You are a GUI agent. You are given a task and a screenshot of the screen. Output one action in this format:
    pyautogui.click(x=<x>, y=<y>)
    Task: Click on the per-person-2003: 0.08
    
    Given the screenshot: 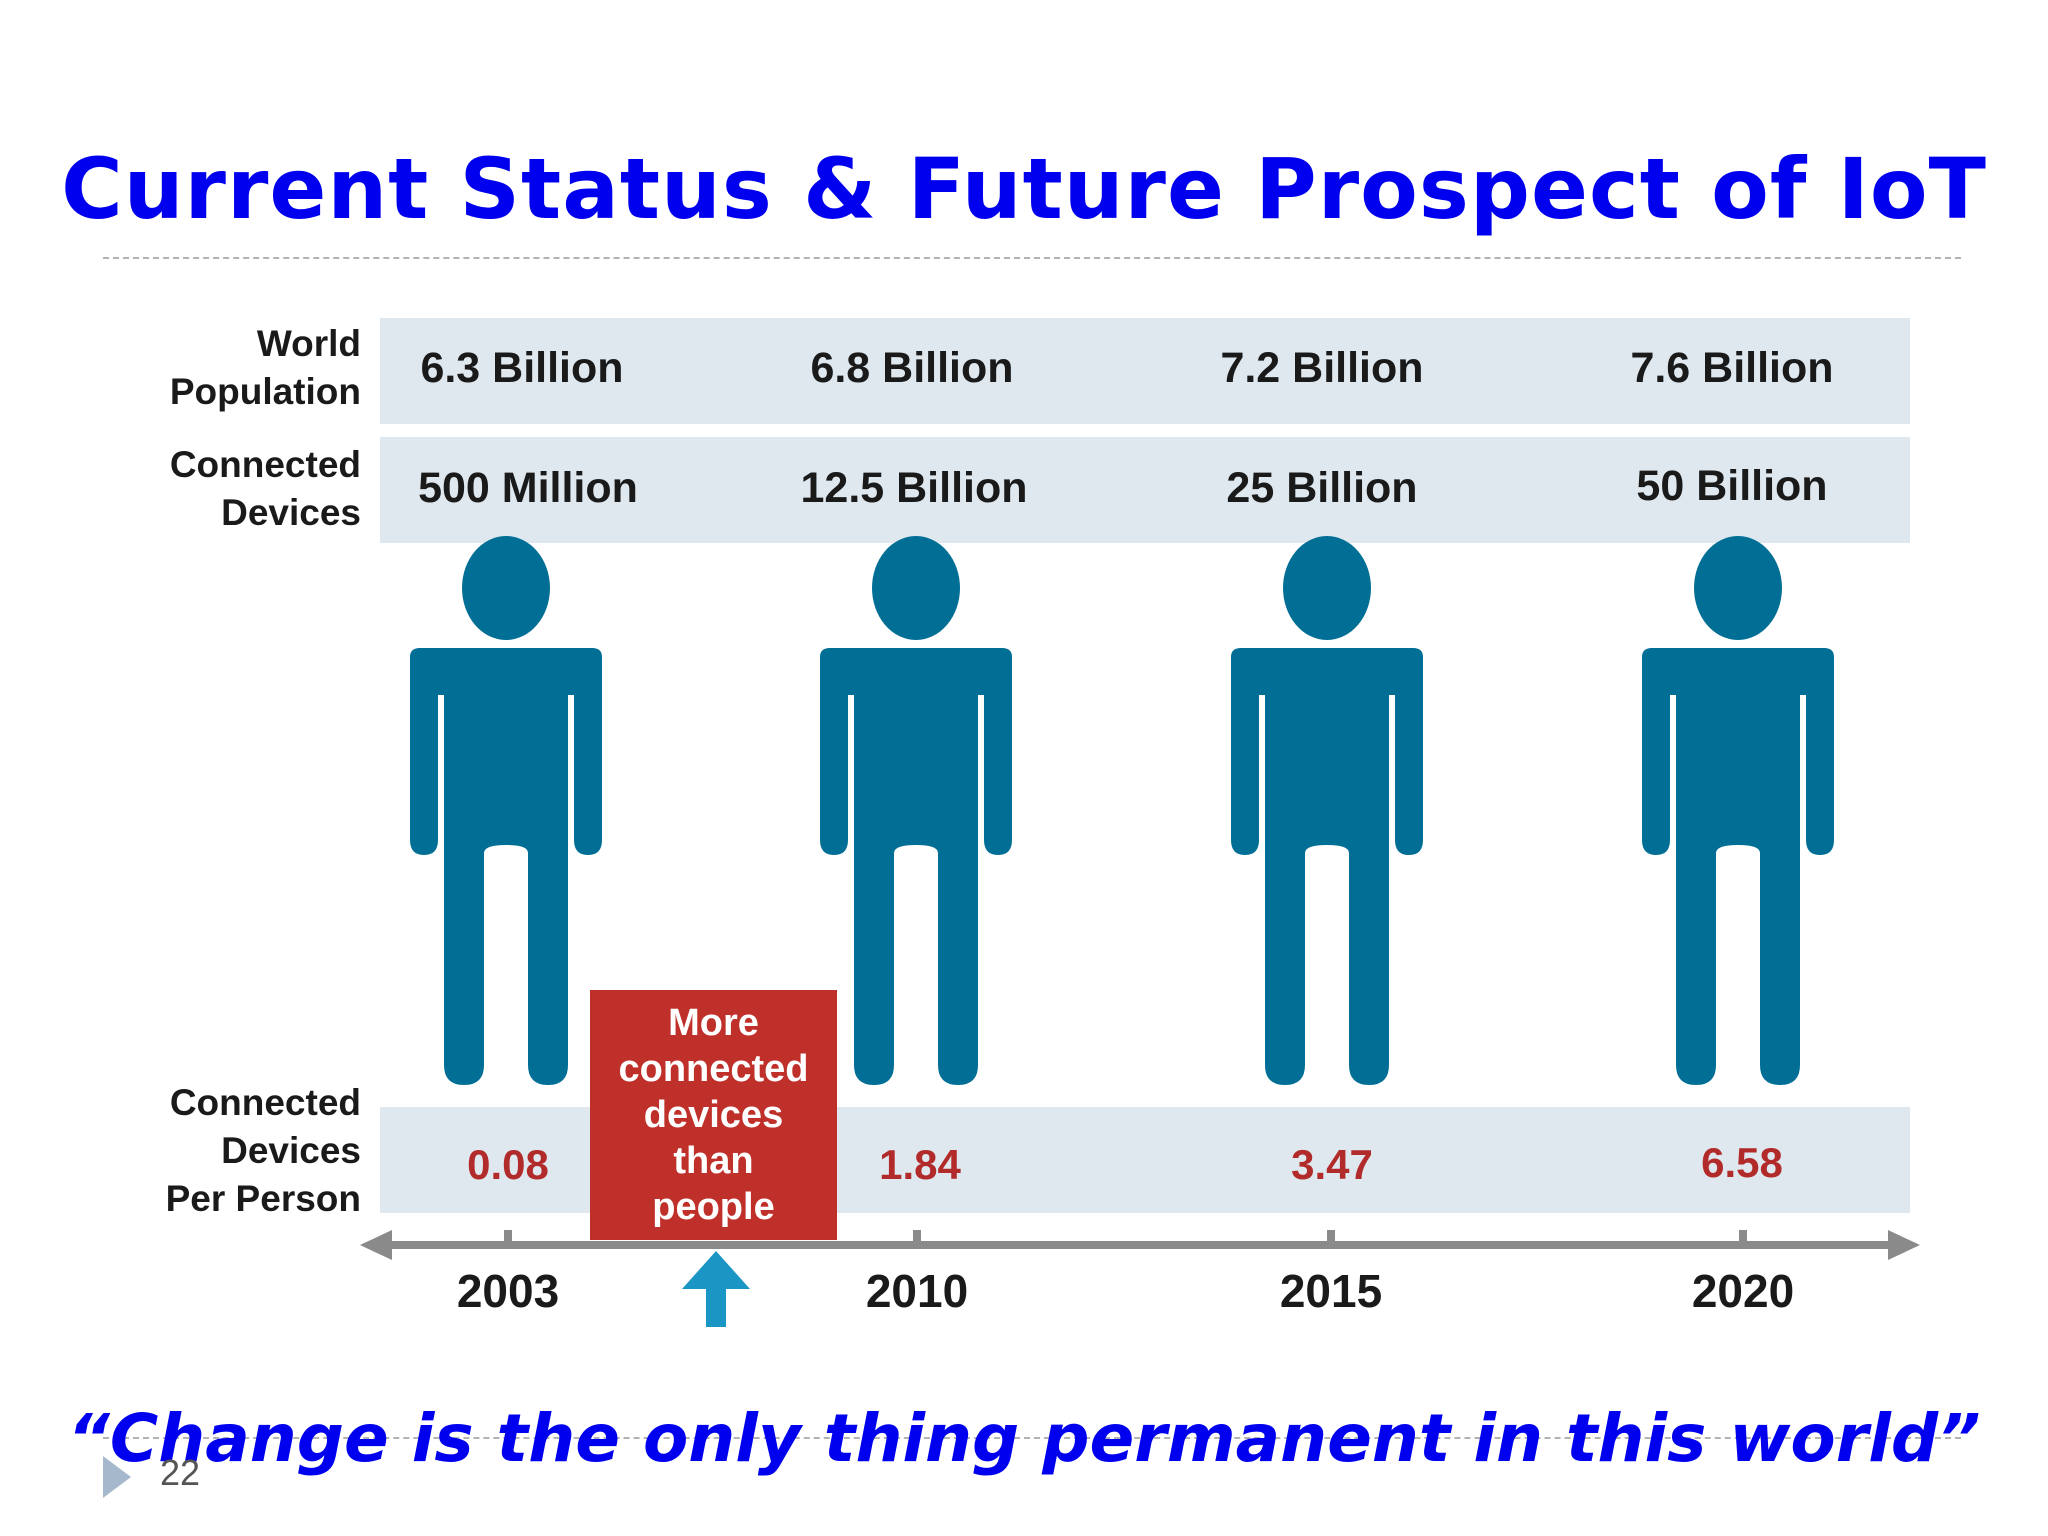 What is the action you would take?
    pyautogui.click(x=508, y=1164)
    